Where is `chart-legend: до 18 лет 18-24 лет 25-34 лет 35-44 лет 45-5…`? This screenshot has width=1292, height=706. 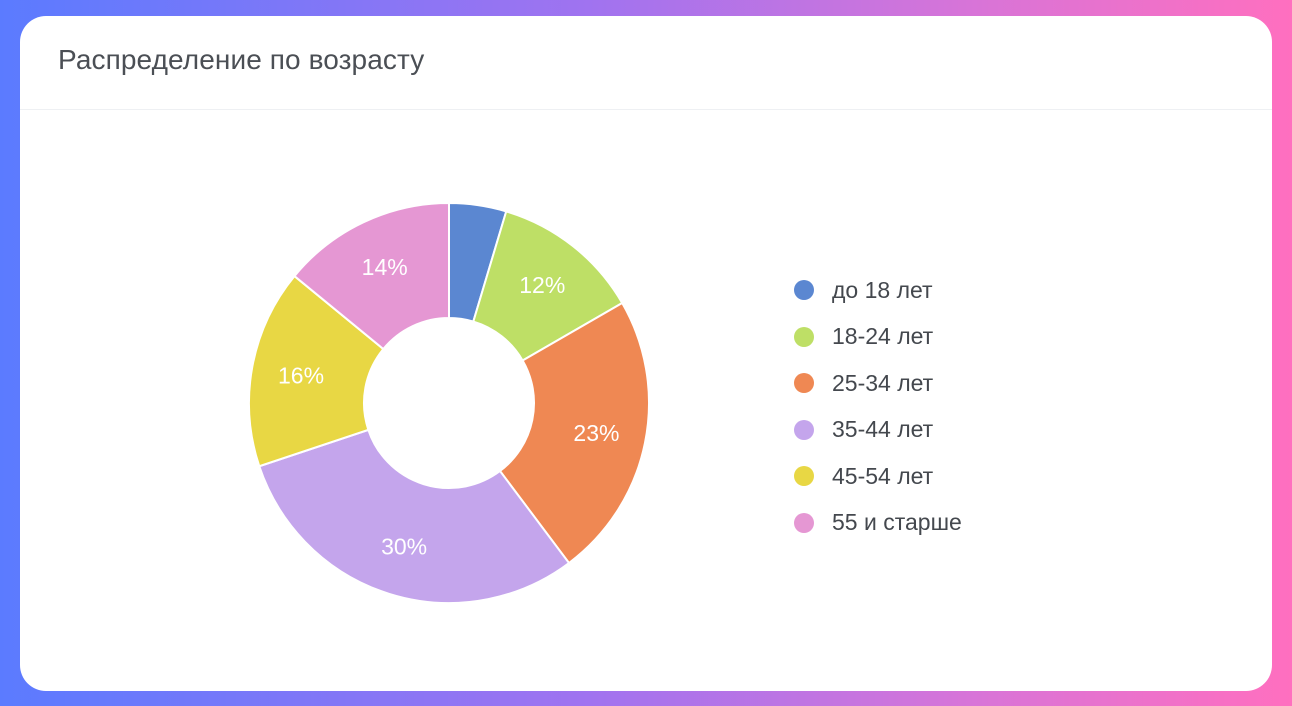 chart-legend: до 18 лет 18-24 лет 25-34 лет 35-44 лет 45-5… is located at coordinates (878, 406).